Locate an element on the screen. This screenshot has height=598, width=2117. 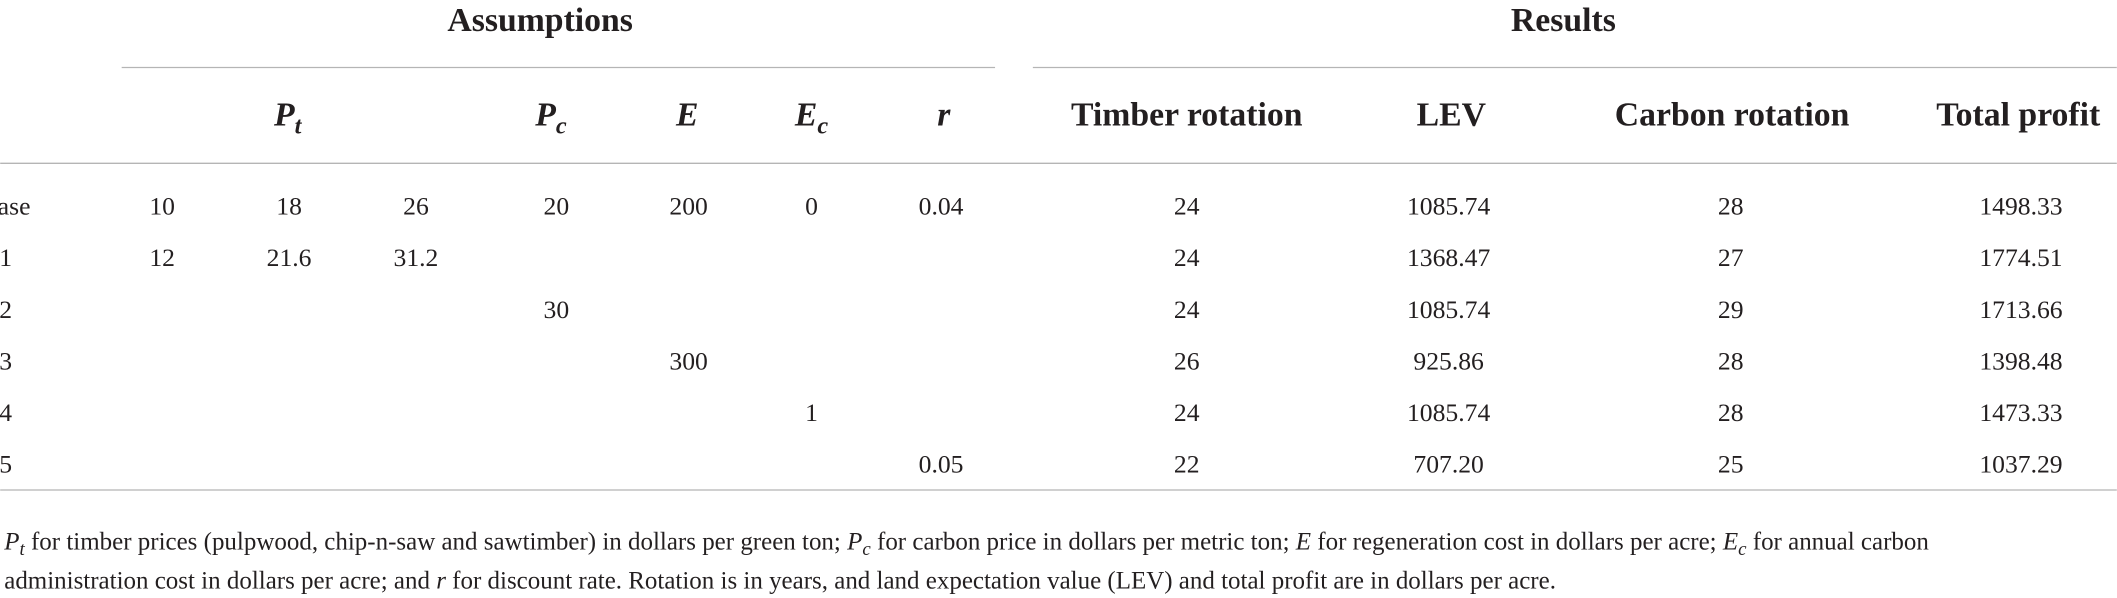
cell: 0.05 is located at coordinates (941, 463).